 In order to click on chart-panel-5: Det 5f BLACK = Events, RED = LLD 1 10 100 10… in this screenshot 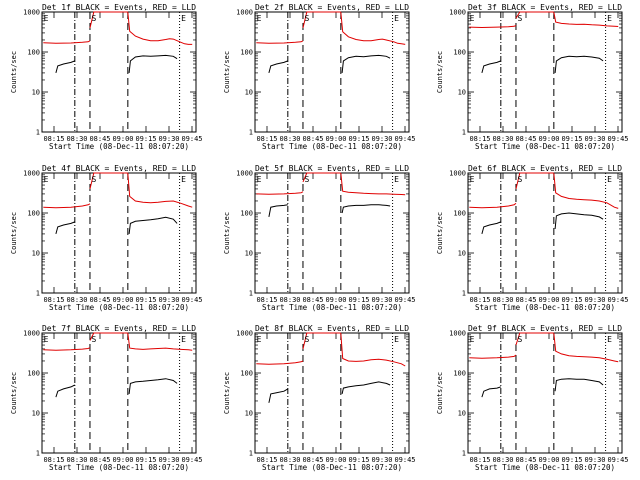, I will do `click(319, 238)`.